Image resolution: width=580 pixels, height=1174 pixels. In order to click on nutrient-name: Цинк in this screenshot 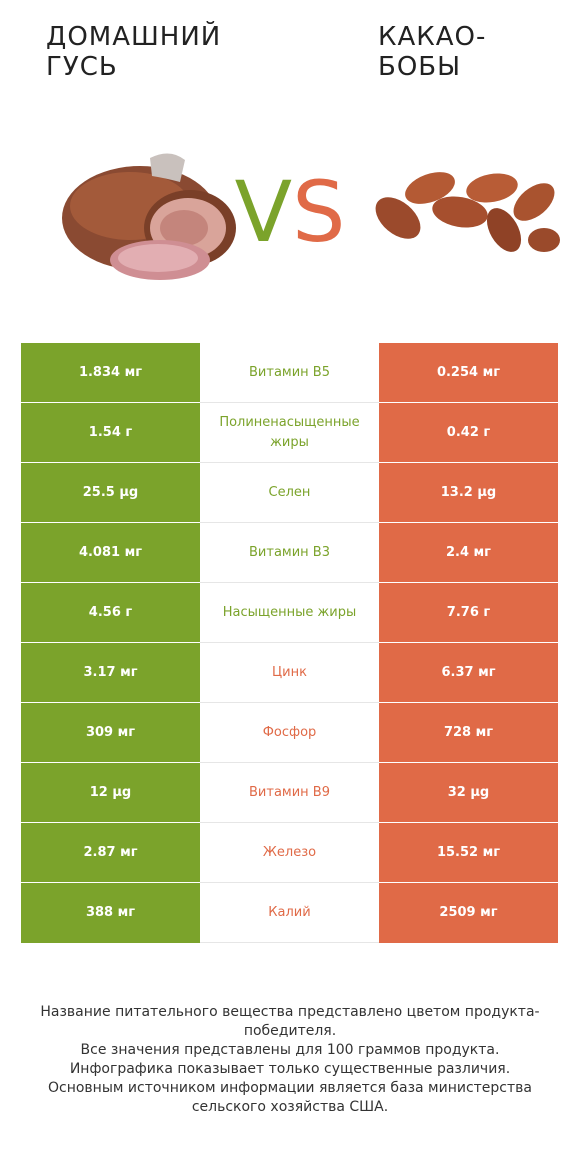, I will do `click(289, 672)`.